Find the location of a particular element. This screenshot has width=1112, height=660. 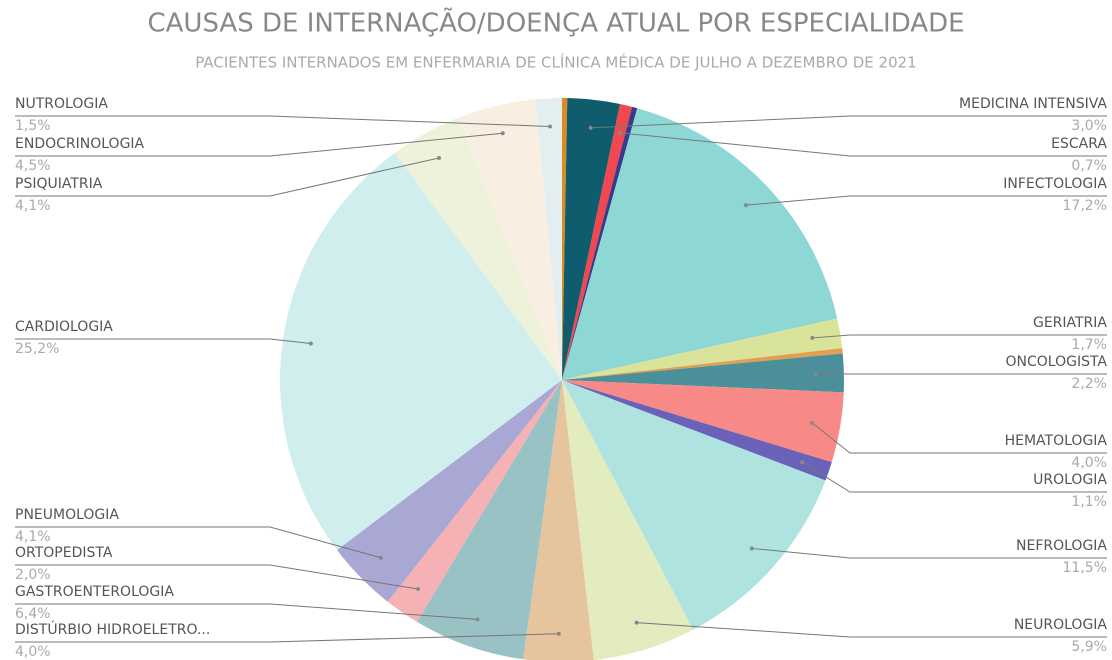

slice-label: PNEUMOLOGIA is located at coordinates (67, 515).